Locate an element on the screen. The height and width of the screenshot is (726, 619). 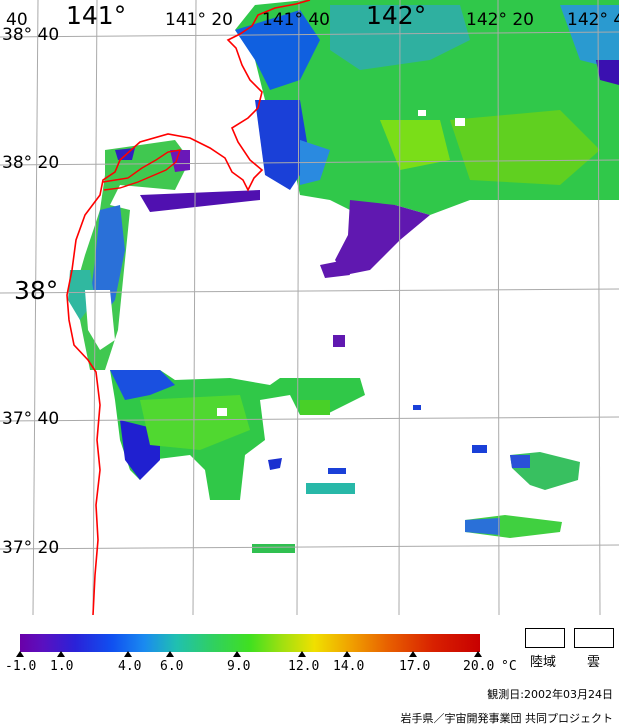
colorbar-tick-label: 14.0 is located at coordinates (349, 666).